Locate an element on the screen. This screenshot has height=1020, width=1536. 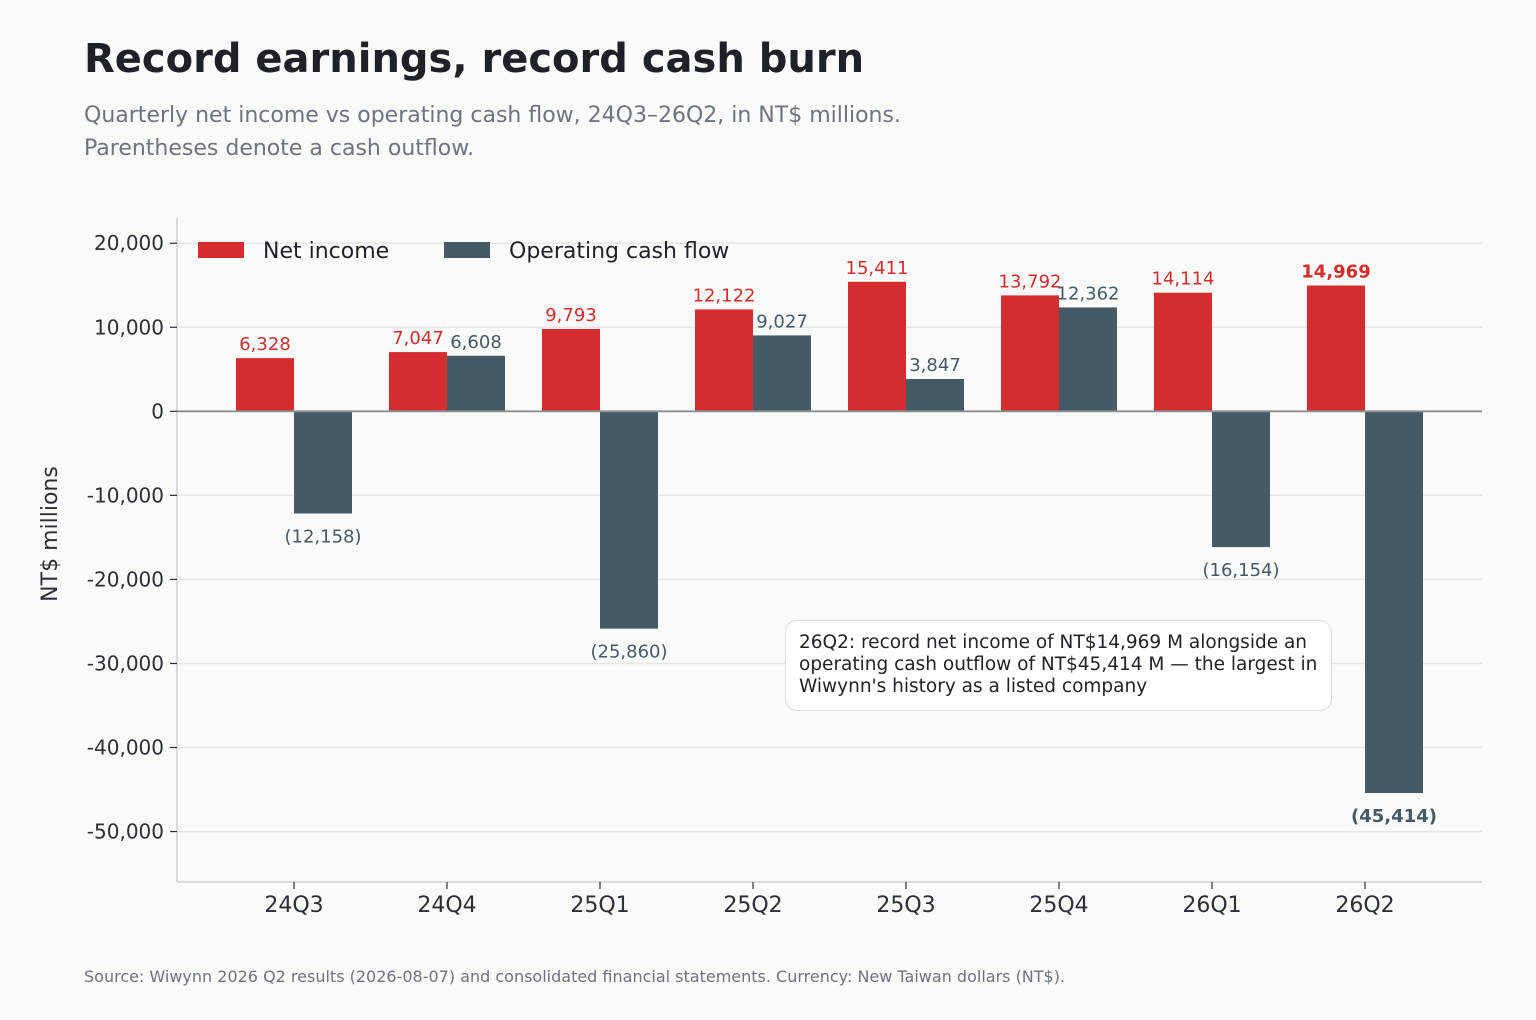
legend-label-operating-cash-flow: Operating cash flow is located at coordinates (619, 251).